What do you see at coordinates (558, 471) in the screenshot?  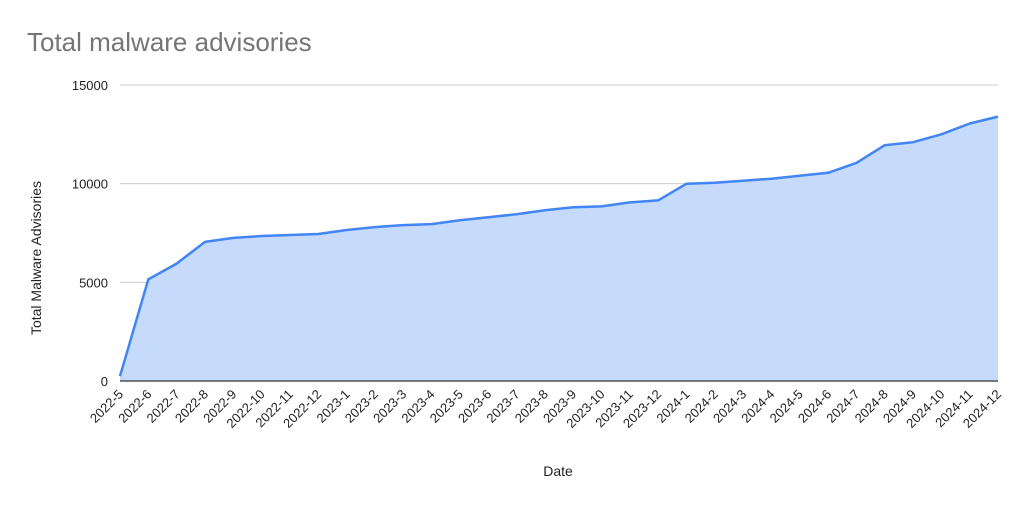 I see `x-axis-label: Date` at bounding box center [558, 471].